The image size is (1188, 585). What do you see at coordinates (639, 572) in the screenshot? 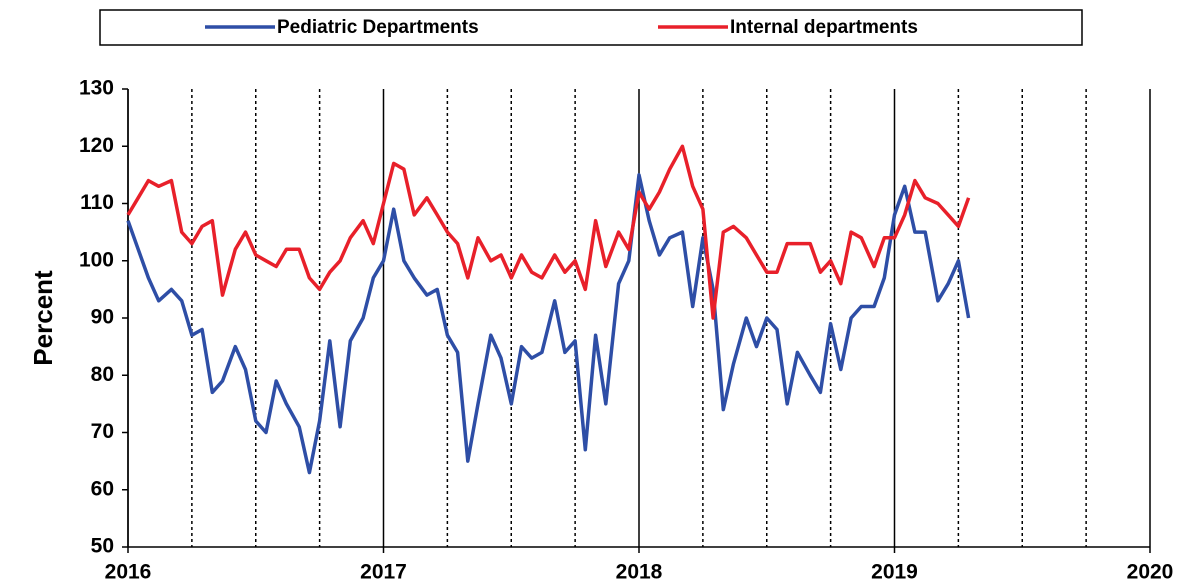
I see `x-tick-label: 2018` at bounding box center [639, 572].